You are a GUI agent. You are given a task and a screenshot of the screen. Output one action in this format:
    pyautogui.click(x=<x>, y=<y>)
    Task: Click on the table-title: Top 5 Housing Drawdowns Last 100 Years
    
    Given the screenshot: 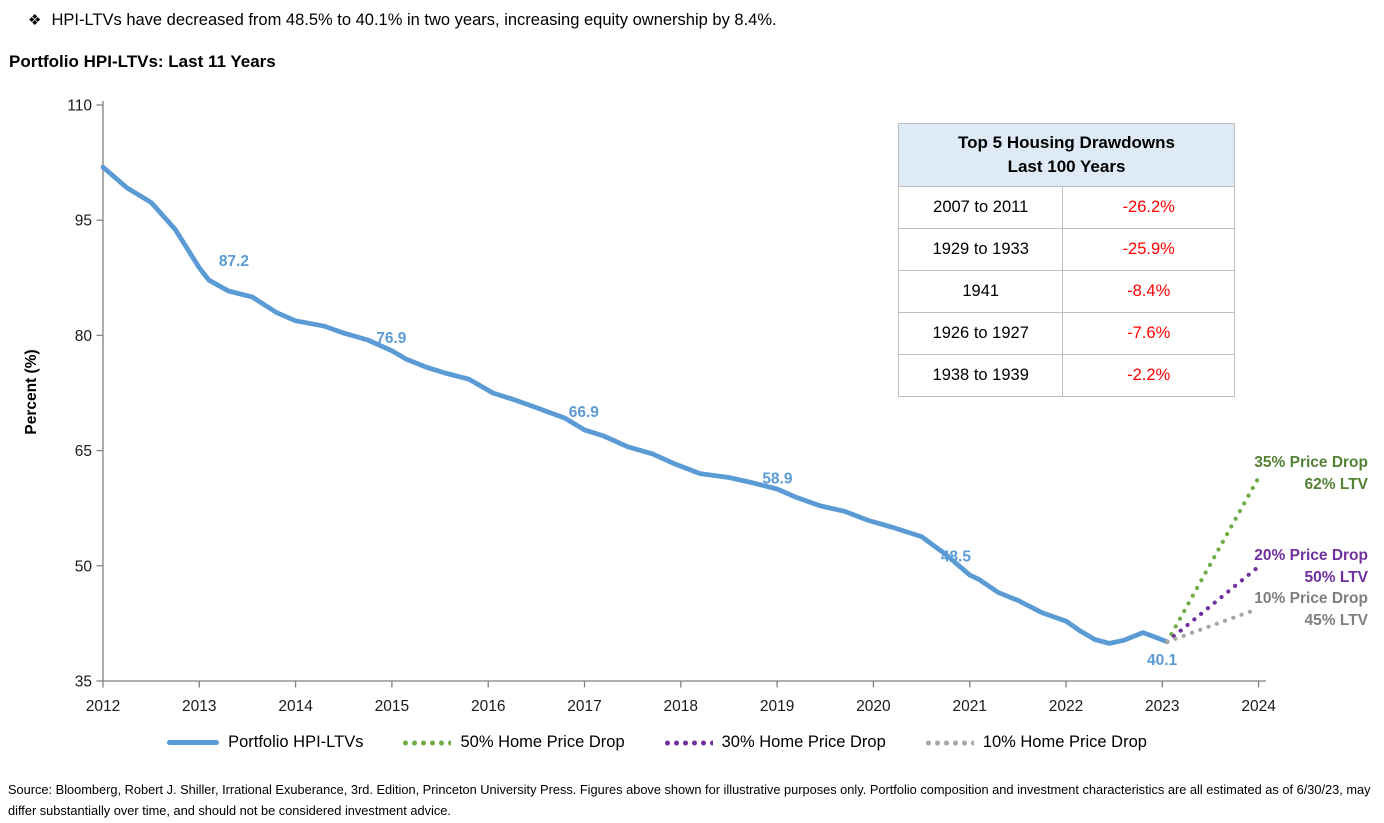 What is the action you would take?
    pyautogui.click(x=1066, y=155)
    